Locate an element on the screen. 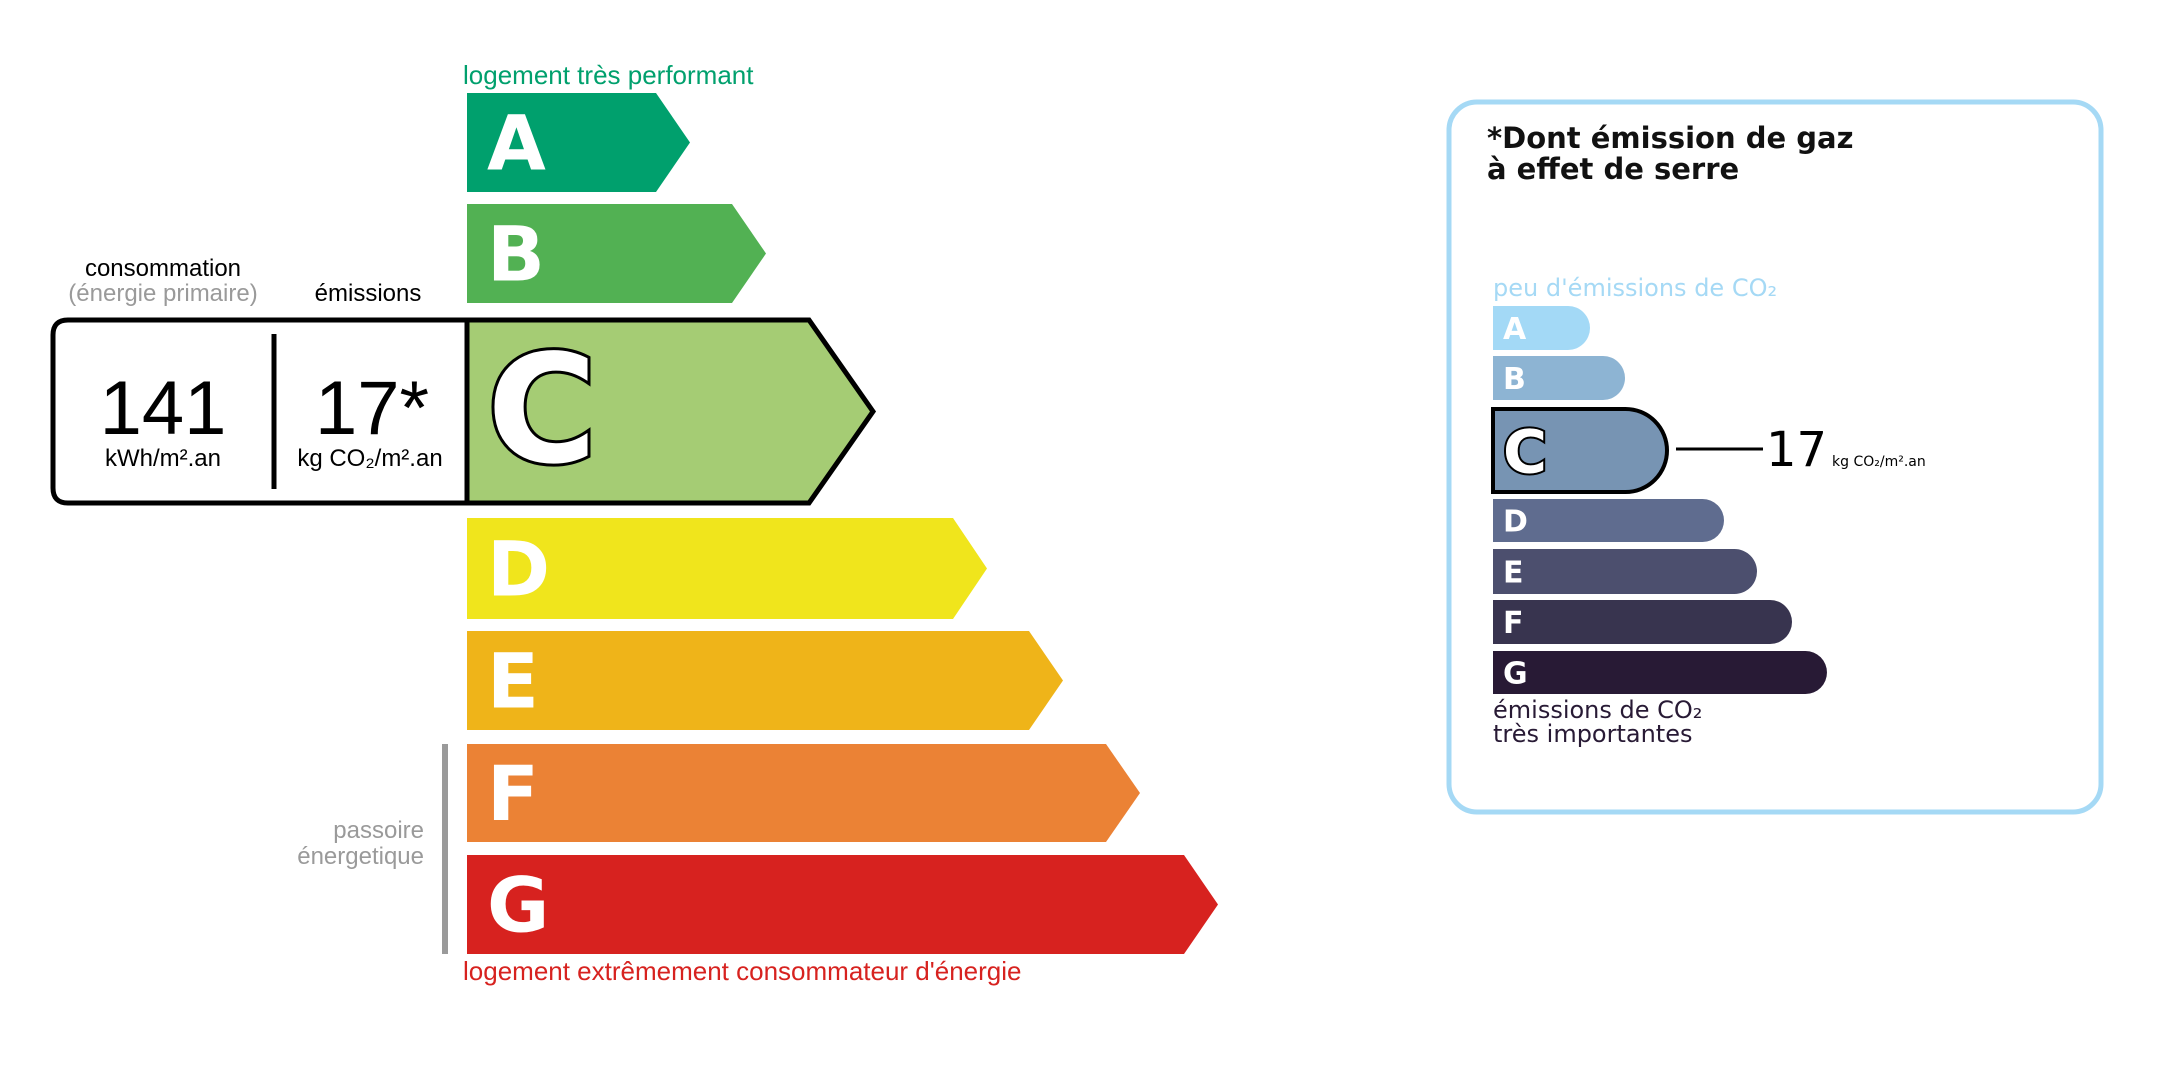 The height and width of the screenshot is (1079, 2169). ges-bottom-line2: très importantes is located at coordinates (1593, 734).